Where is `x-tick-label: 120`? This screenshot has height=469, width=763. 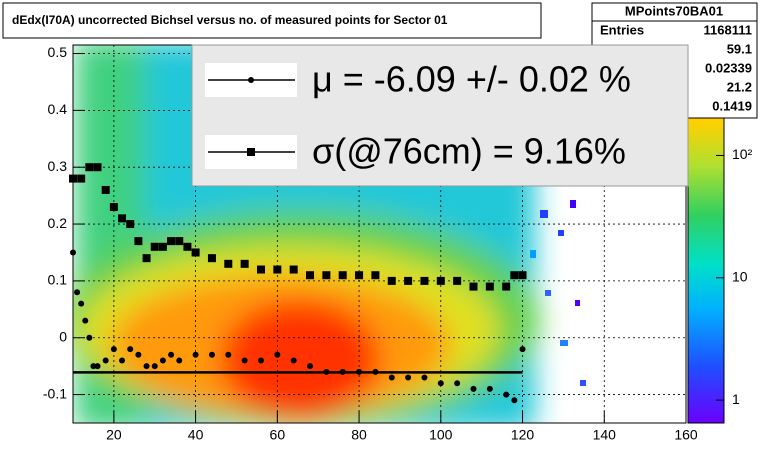 x-tick-label: 120 is located at coordinates (523, 435).